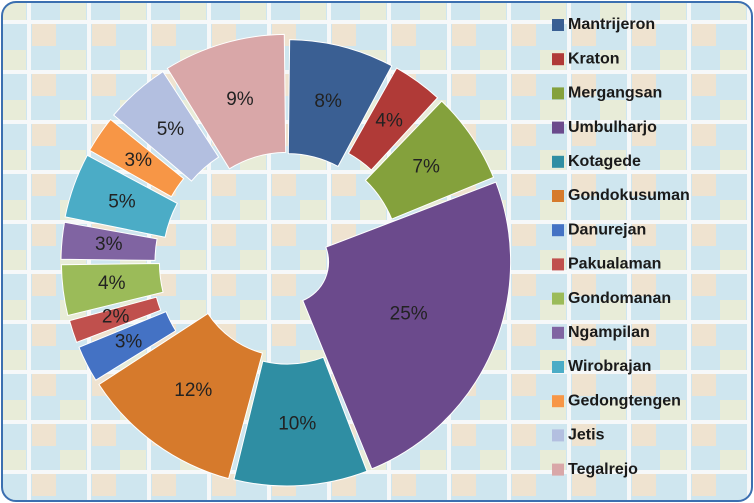  What do you see at coordinates (607, 229) in the screenshot?
I see `legend-label: Danurejan` at bounding box center [607, 229].